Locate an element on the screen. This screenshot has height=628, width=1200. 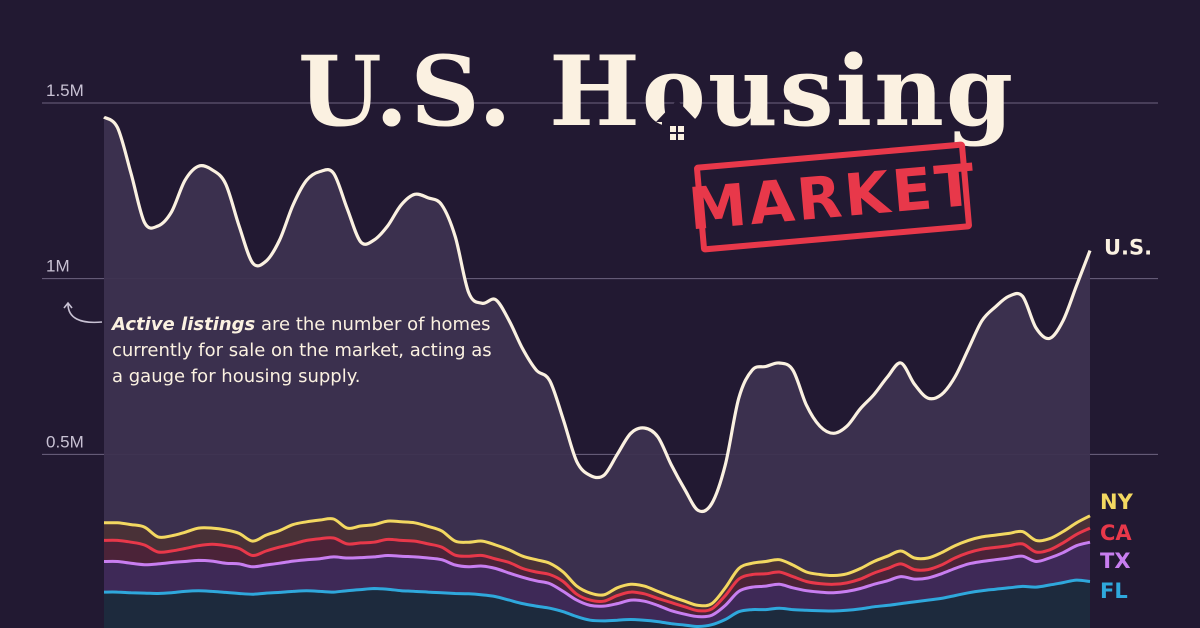
series-label-ca: CA is located at coordinates (1116, 533).